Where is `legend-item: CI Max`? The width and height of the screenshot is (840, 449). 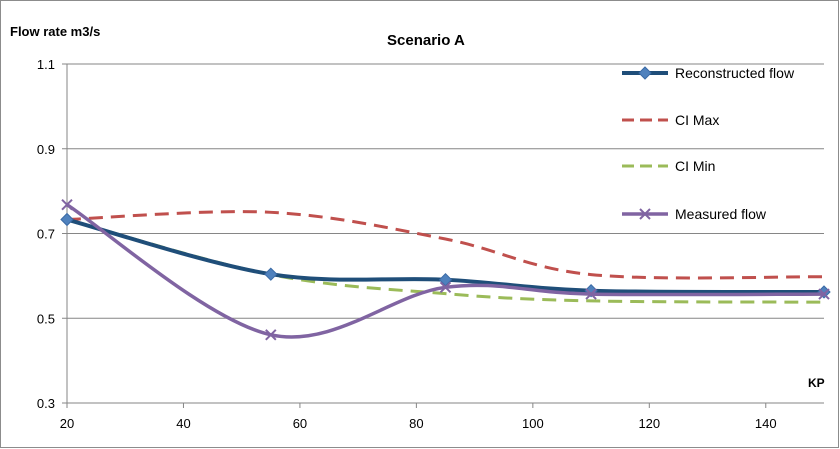
legend-item: CI Max is located at coordinates (670, 120).